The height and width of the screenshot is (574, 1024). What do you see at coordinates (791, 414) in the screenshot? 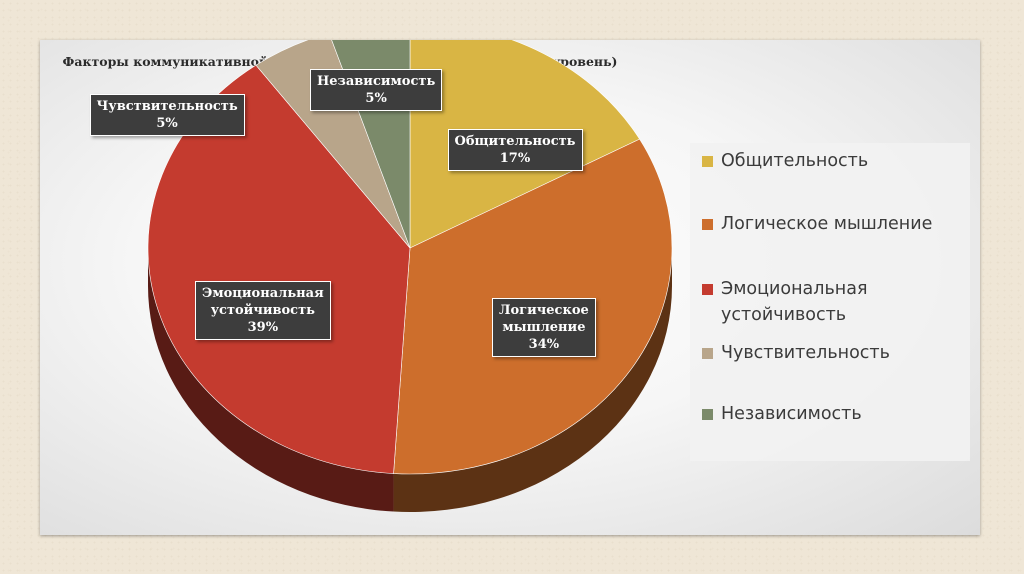
I see `legend-label: Независимость` at bounding box center [791, 414].